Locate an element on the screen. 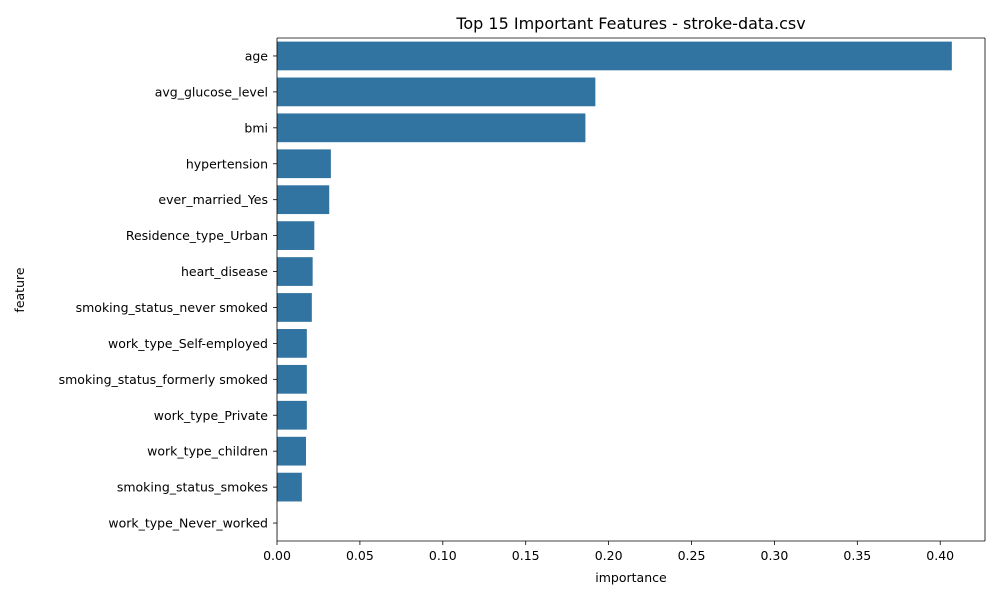  y-tick-label: hypertension is located at coordinates (227, 163).